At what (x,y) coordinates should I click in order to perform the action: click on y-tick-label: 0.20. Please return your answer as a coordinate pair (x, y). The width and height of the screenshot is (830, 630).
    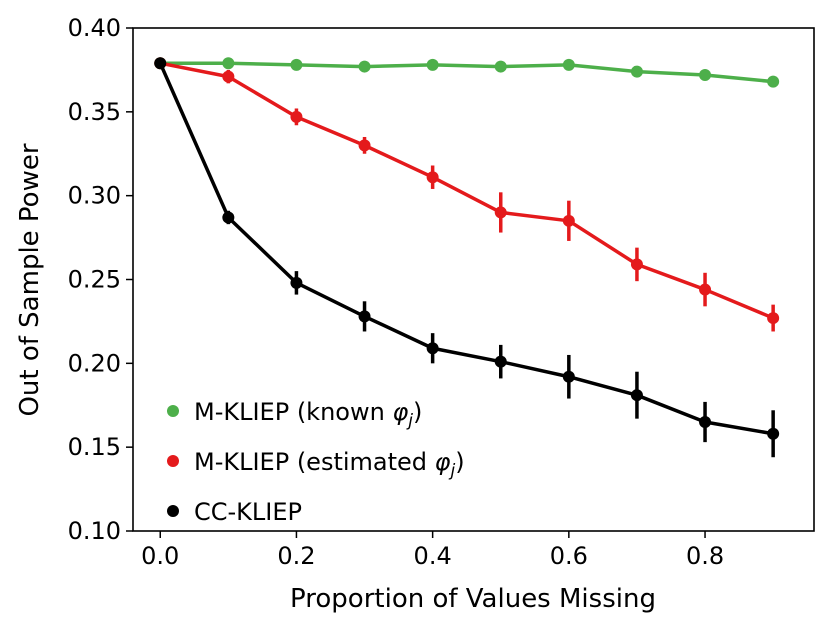
    Looking at the image, I should click on (94, 363).